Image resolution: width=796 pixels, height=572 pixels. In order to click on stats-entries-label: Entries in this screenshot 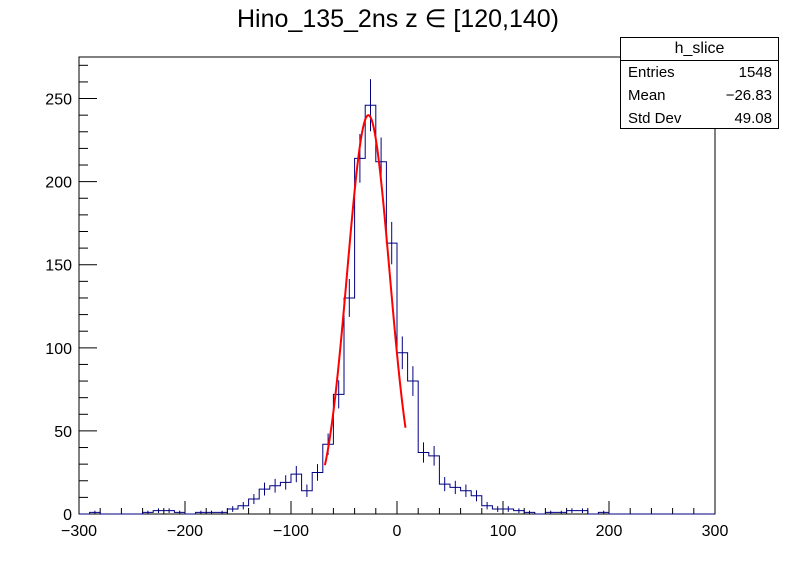, I will do `click(651, 72)`.